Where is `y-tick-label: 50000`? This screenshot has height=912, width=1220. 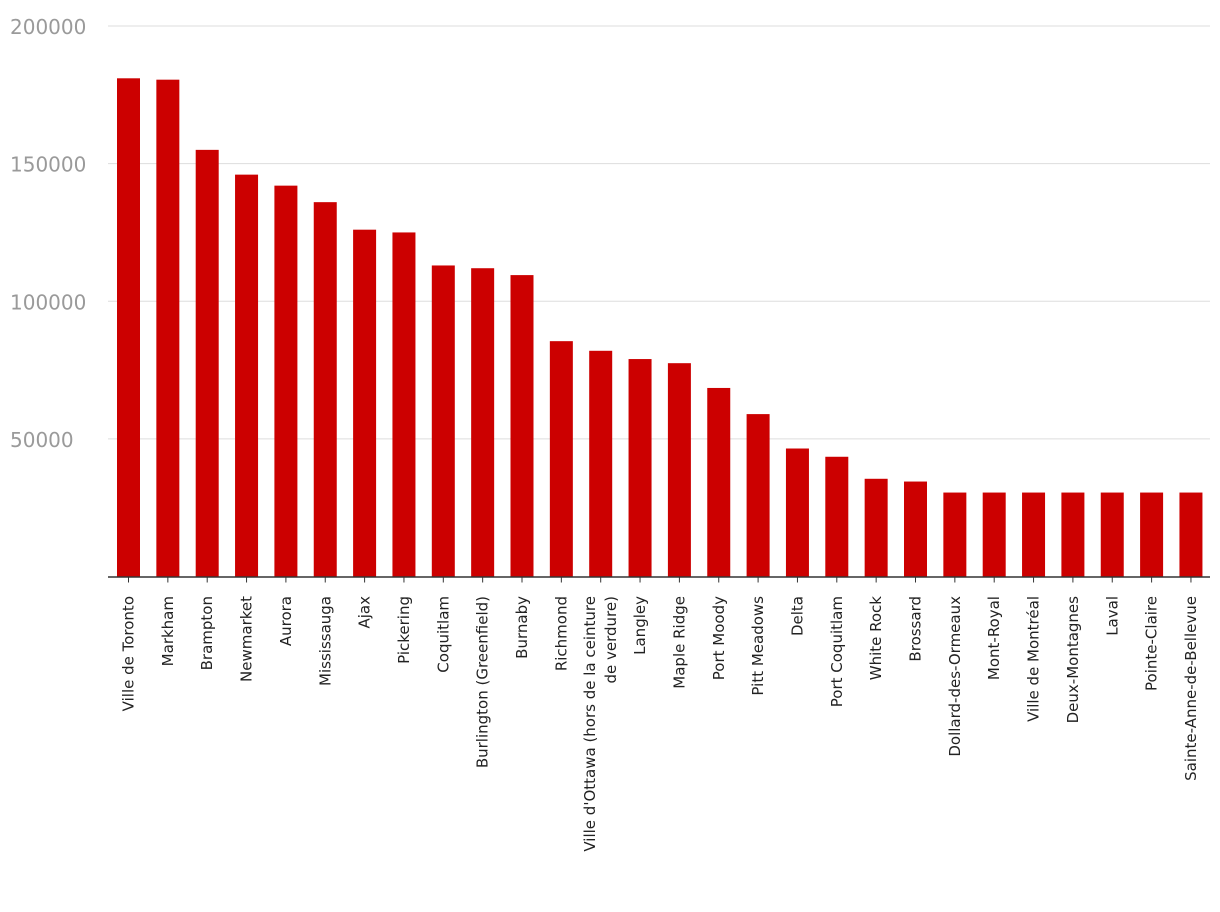 y-tick-label: 50000 is located at coordinates (42, 440).